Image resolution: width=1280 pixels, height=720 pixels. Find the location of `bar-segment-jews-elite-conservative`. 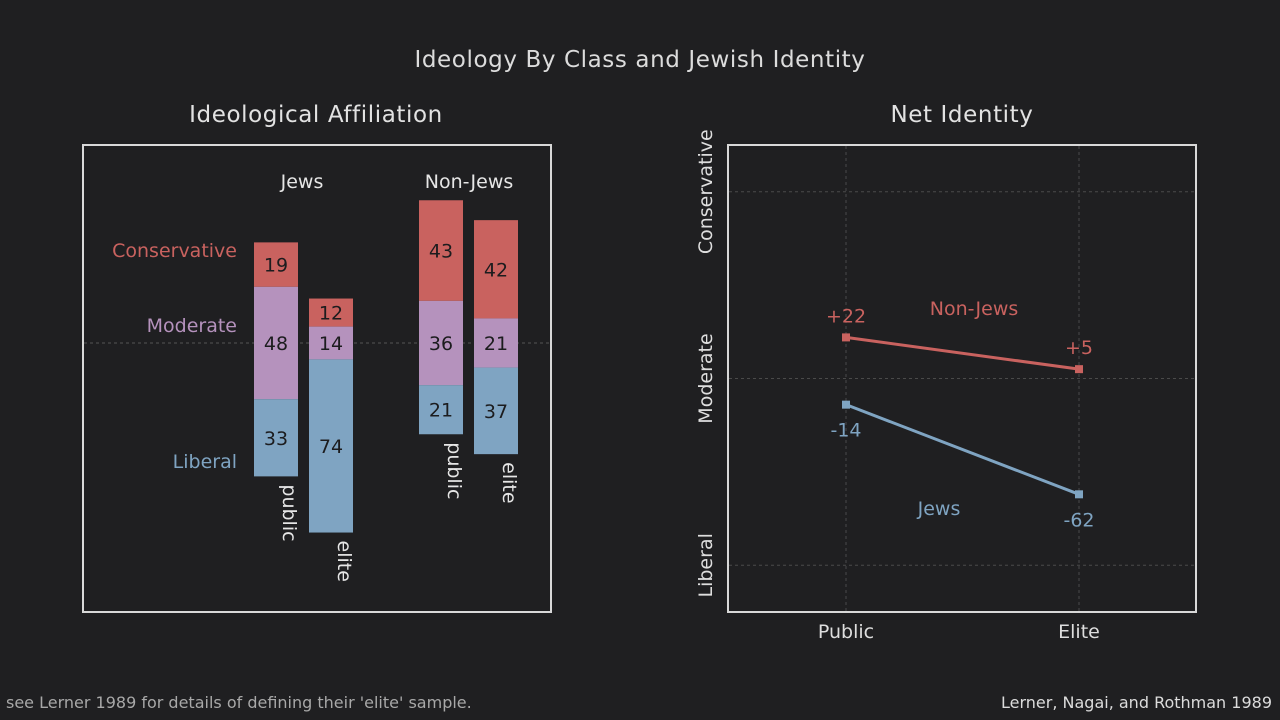

bar-segment-jews-elite-conservative is located at coordinates (331, 312).